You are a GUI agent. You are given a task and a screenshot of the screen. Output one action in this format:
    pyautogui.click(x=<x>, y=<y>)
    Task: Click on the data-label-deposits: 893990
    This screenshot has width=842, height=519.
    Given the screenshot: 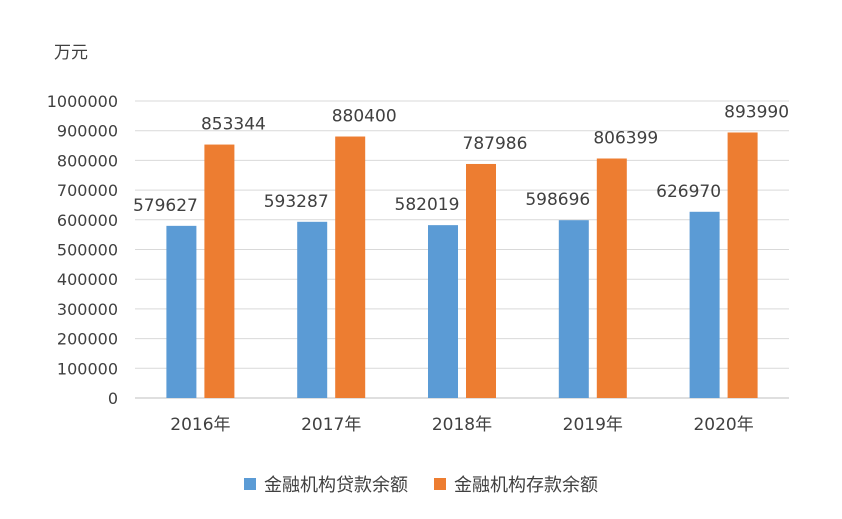 What is the action you would take?
    pyautogui.click(x=756, y=112)
    